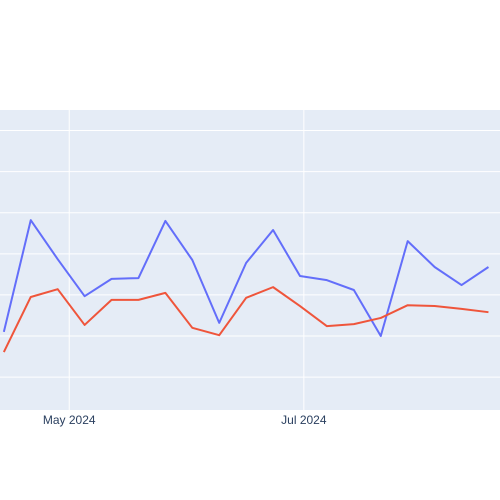 This screenshot has width=500, height=500. What do you see at coordinates (304, 420) in the screenshot?
I see `x-tick-label: Jul 2024` at bounding box center [304, 420].